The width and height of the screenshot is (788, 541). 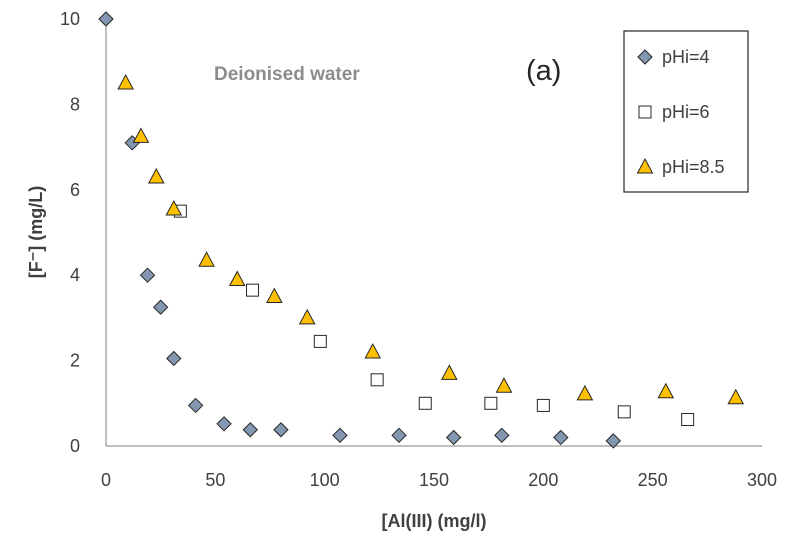 I want to click on y-axis-title: [F⁻] (mg/L), so click(x=36, y=232).